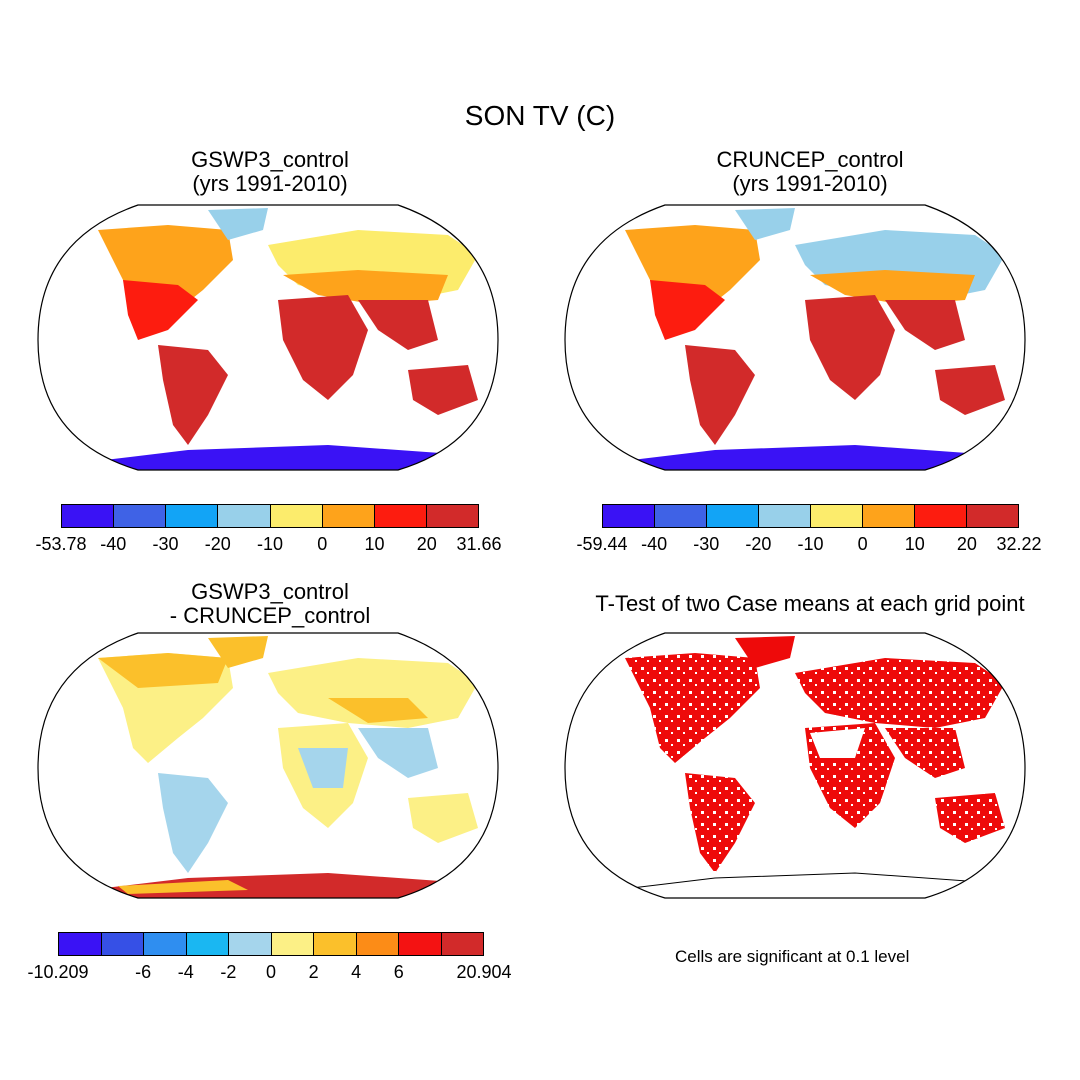 This screenshot has width=1080, height=1080. I want to click on panel3-title: GSWP3_control - CRUNCEP_control, so click(270, 604).